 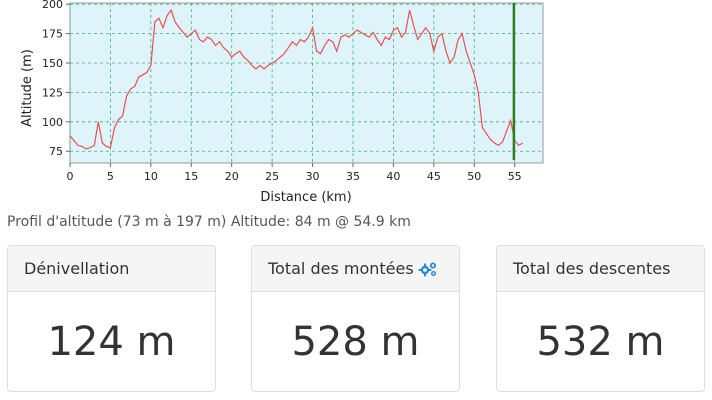 What do you see at coordinates (151, 176) in the screenshot?
I see `x-tick-label: 10` at bounding box center [151, 176].